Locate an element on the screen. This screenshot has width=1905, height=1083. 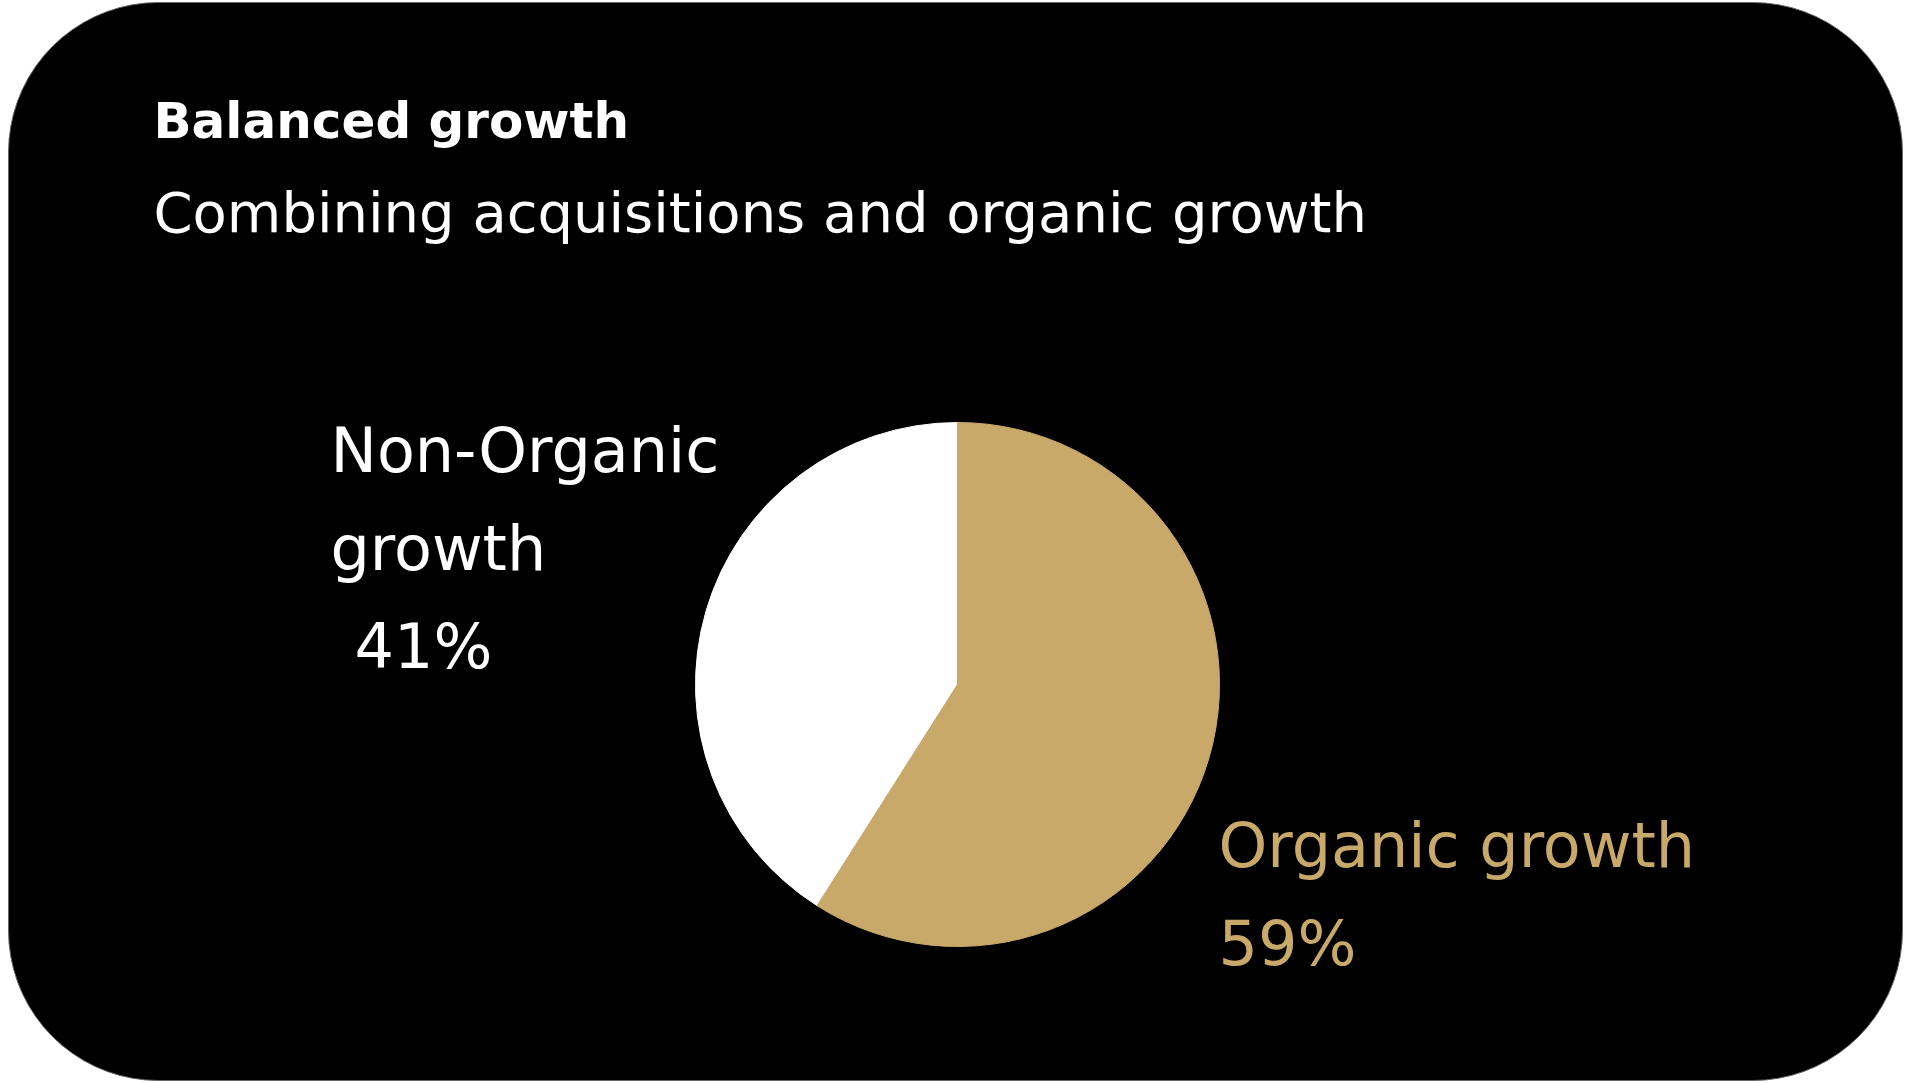
chart-subtitle: Combining acquisitions and organic growth is located at coordinates (760, 212).